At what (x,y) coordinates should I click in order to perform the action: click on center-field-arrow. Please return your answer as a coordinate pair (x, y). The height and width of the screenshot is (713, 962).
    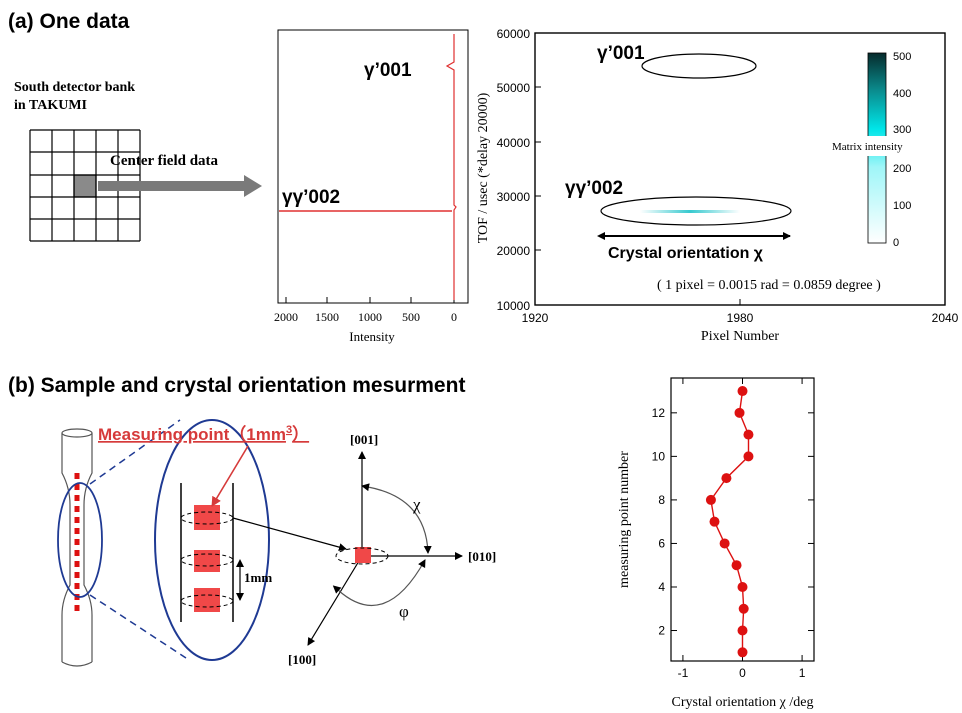
    Looking at the image, I should click on (180, 186).